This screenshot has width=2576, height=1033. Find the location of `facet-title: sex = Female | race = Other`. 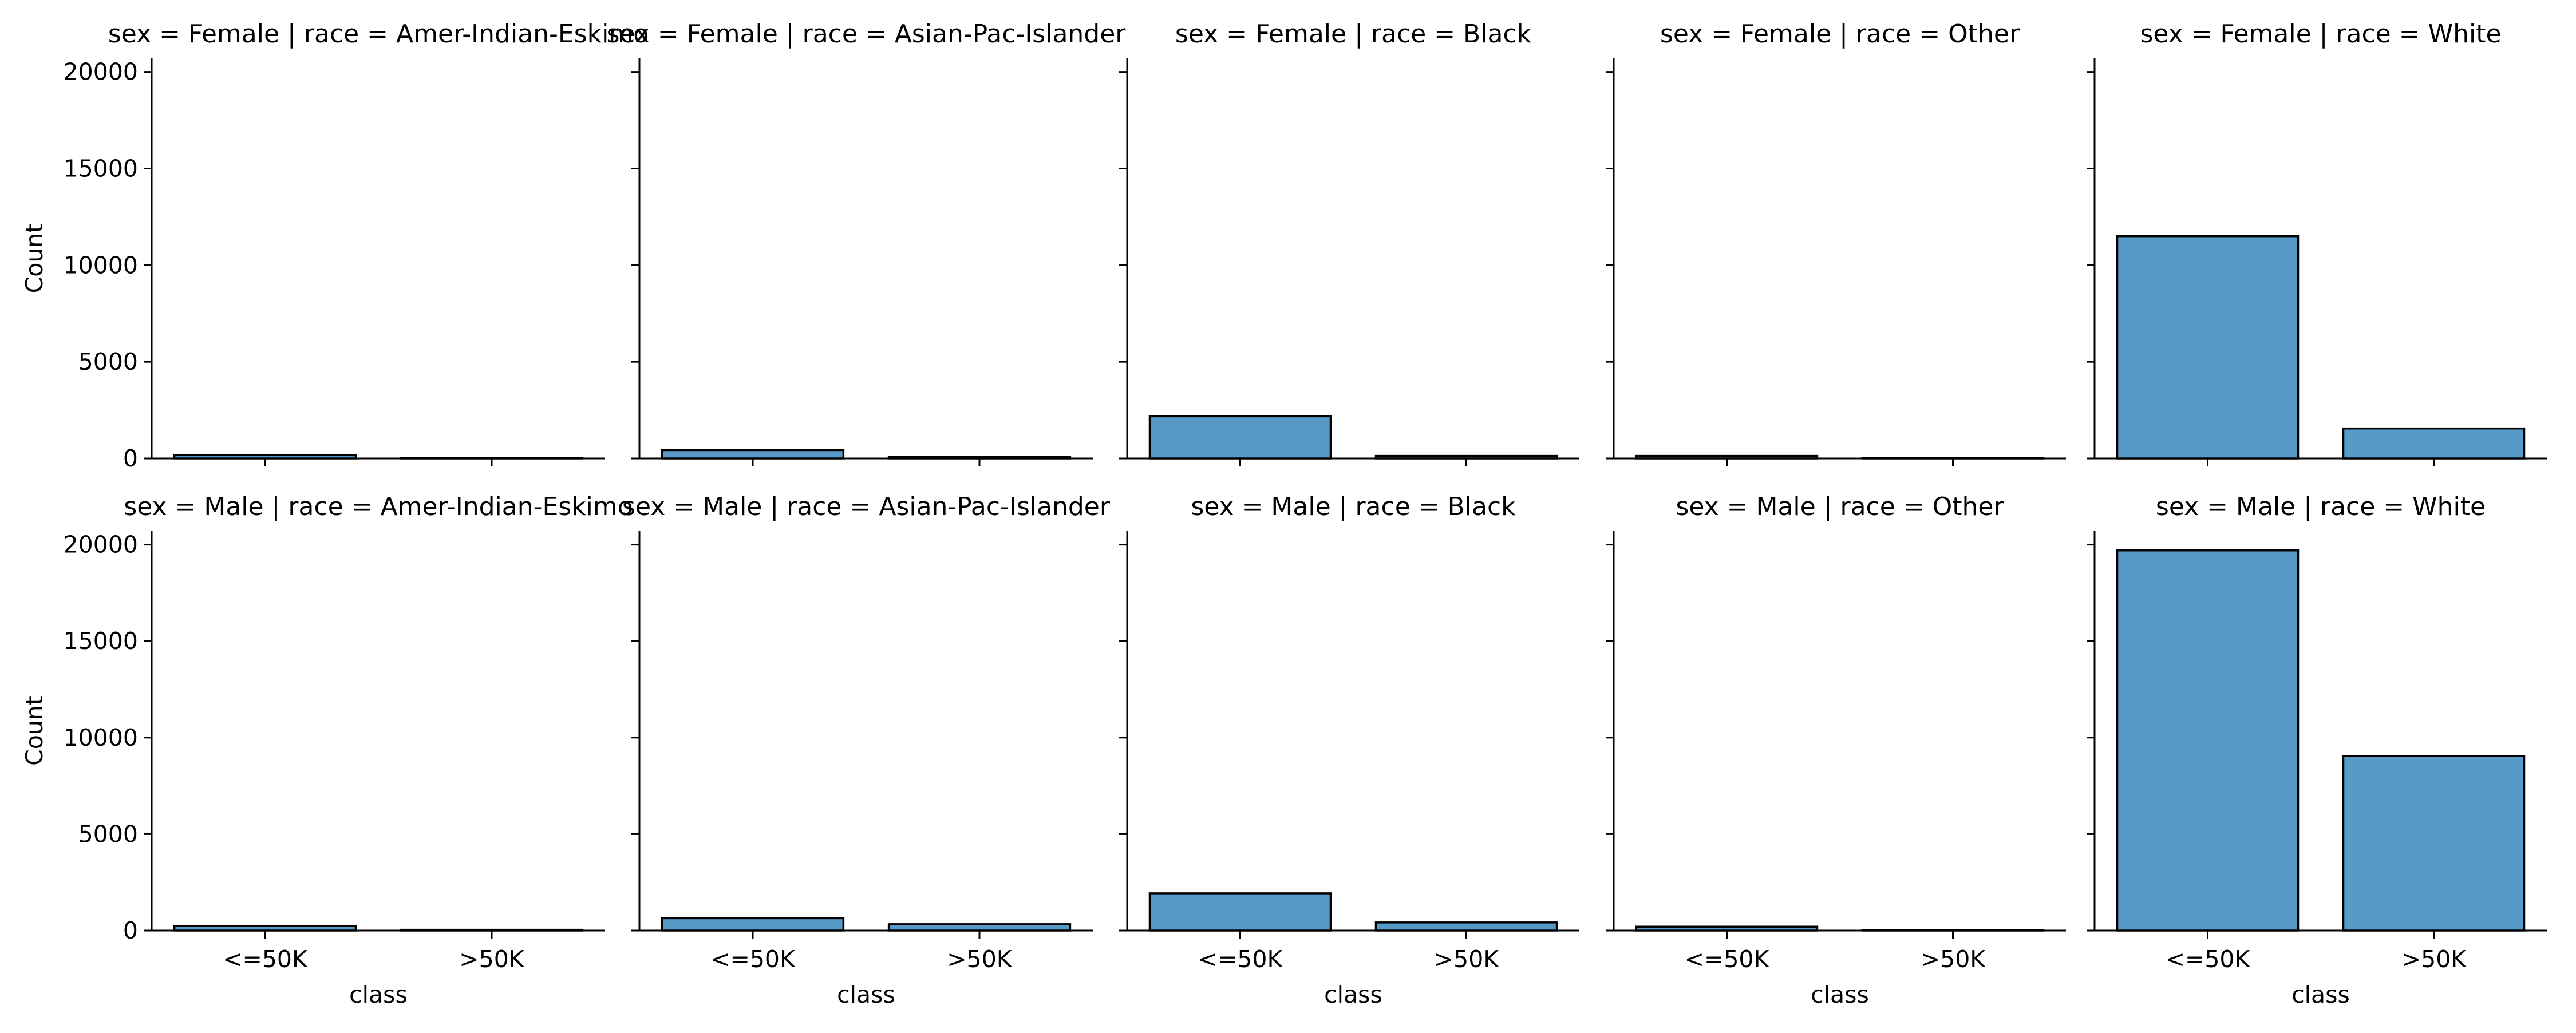

facet-title: sex = Female | race = Other is located at coordinates (1840, 34).